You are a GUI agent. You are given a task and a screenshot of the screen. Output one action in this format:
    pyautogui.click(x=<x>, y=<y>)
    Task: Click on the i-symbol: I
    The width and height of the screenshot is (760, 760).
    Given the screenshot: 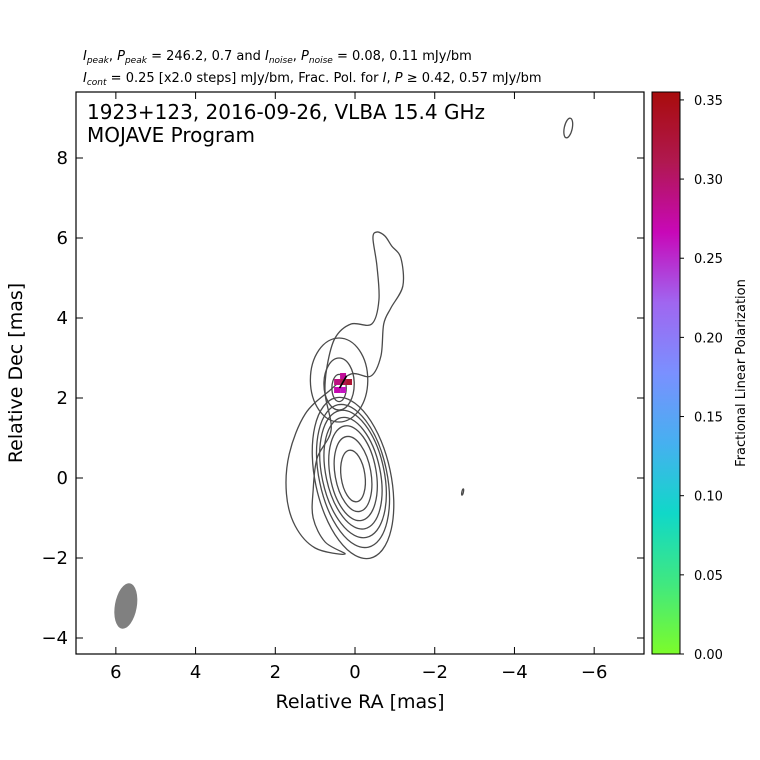 What is the action you would take?
    pyautogui.click(x=384, y=78)
    